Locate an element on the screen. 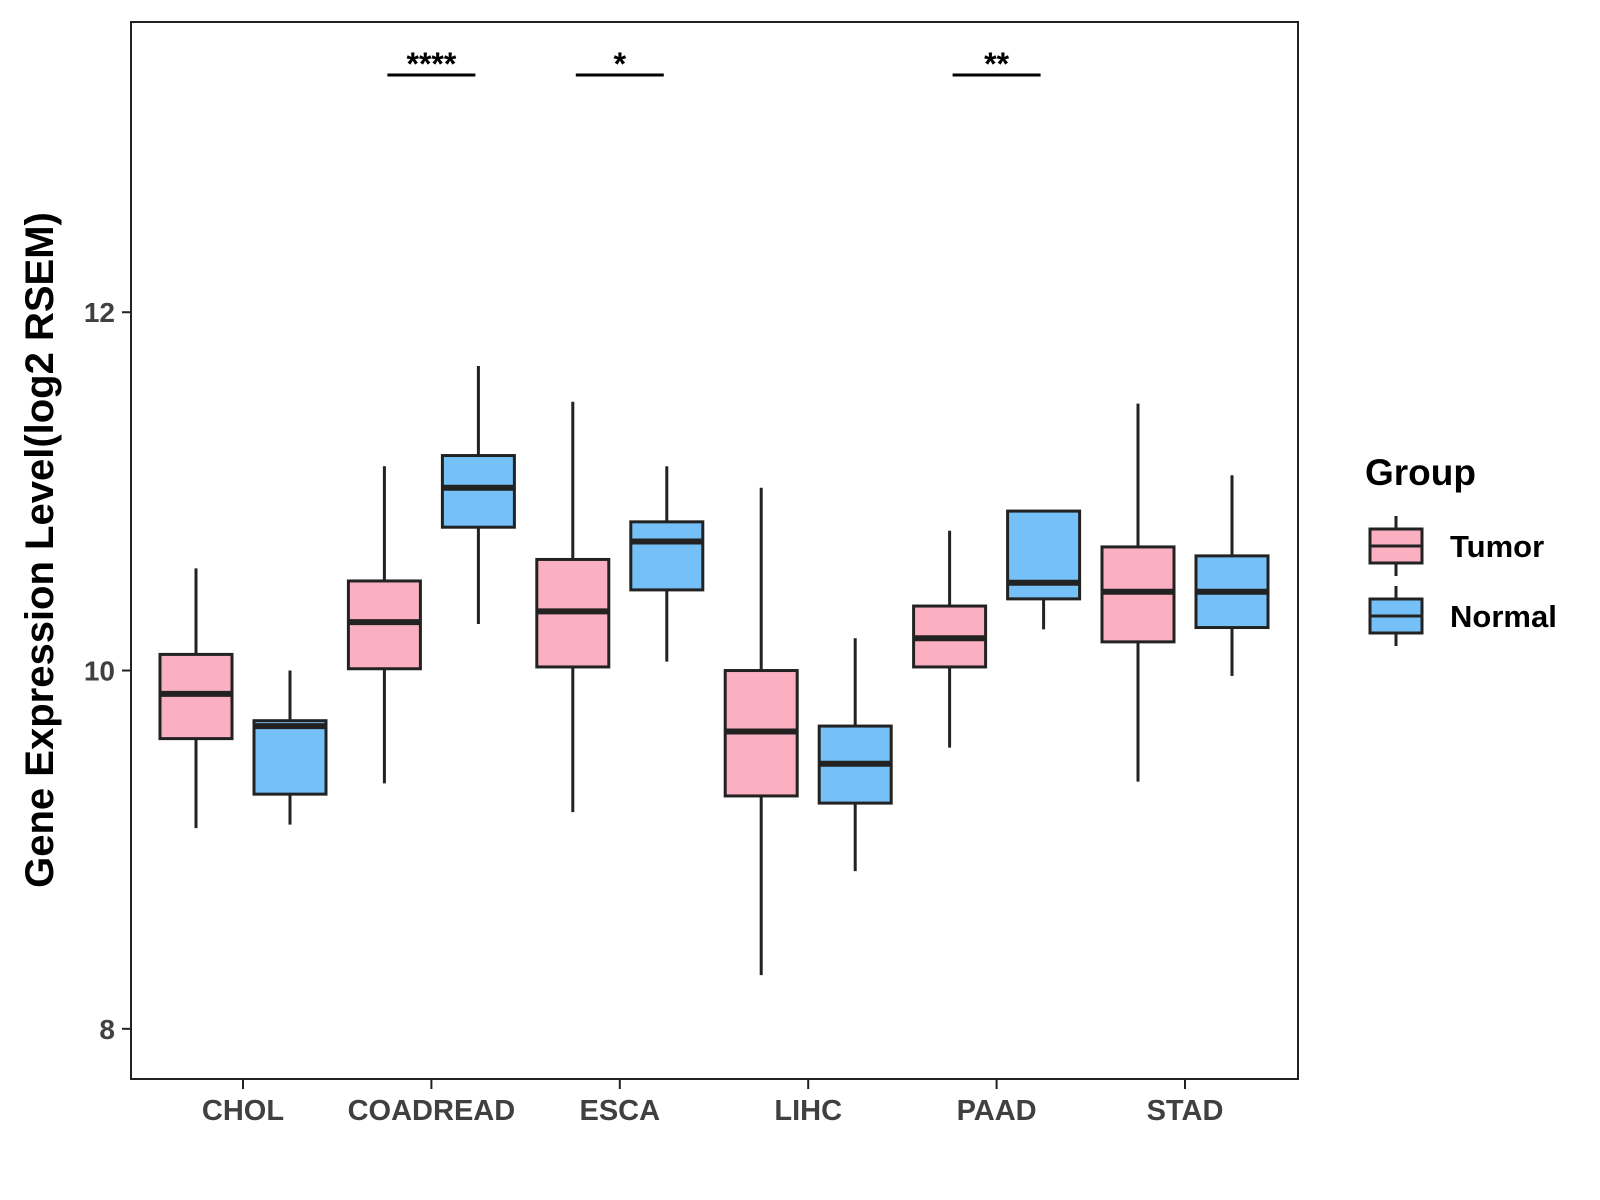 This screenshot has width=1600, height=1200. box-normal-chol is located at coordinates (290, 747).